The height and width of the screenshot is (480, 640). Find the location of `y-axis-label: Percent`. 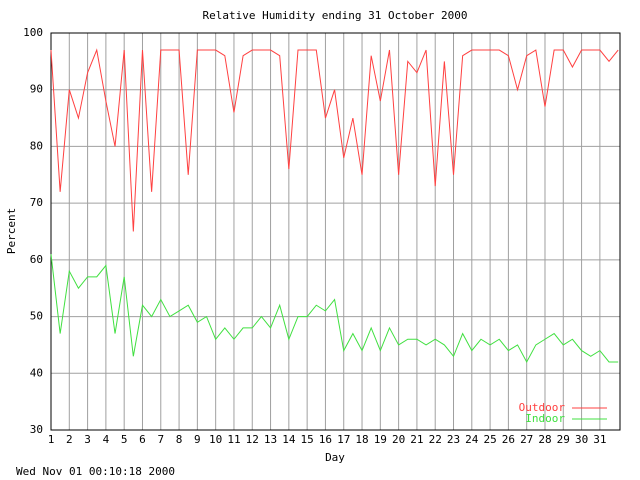

y-axis-label: Percent is located at coordinates (11, 231).